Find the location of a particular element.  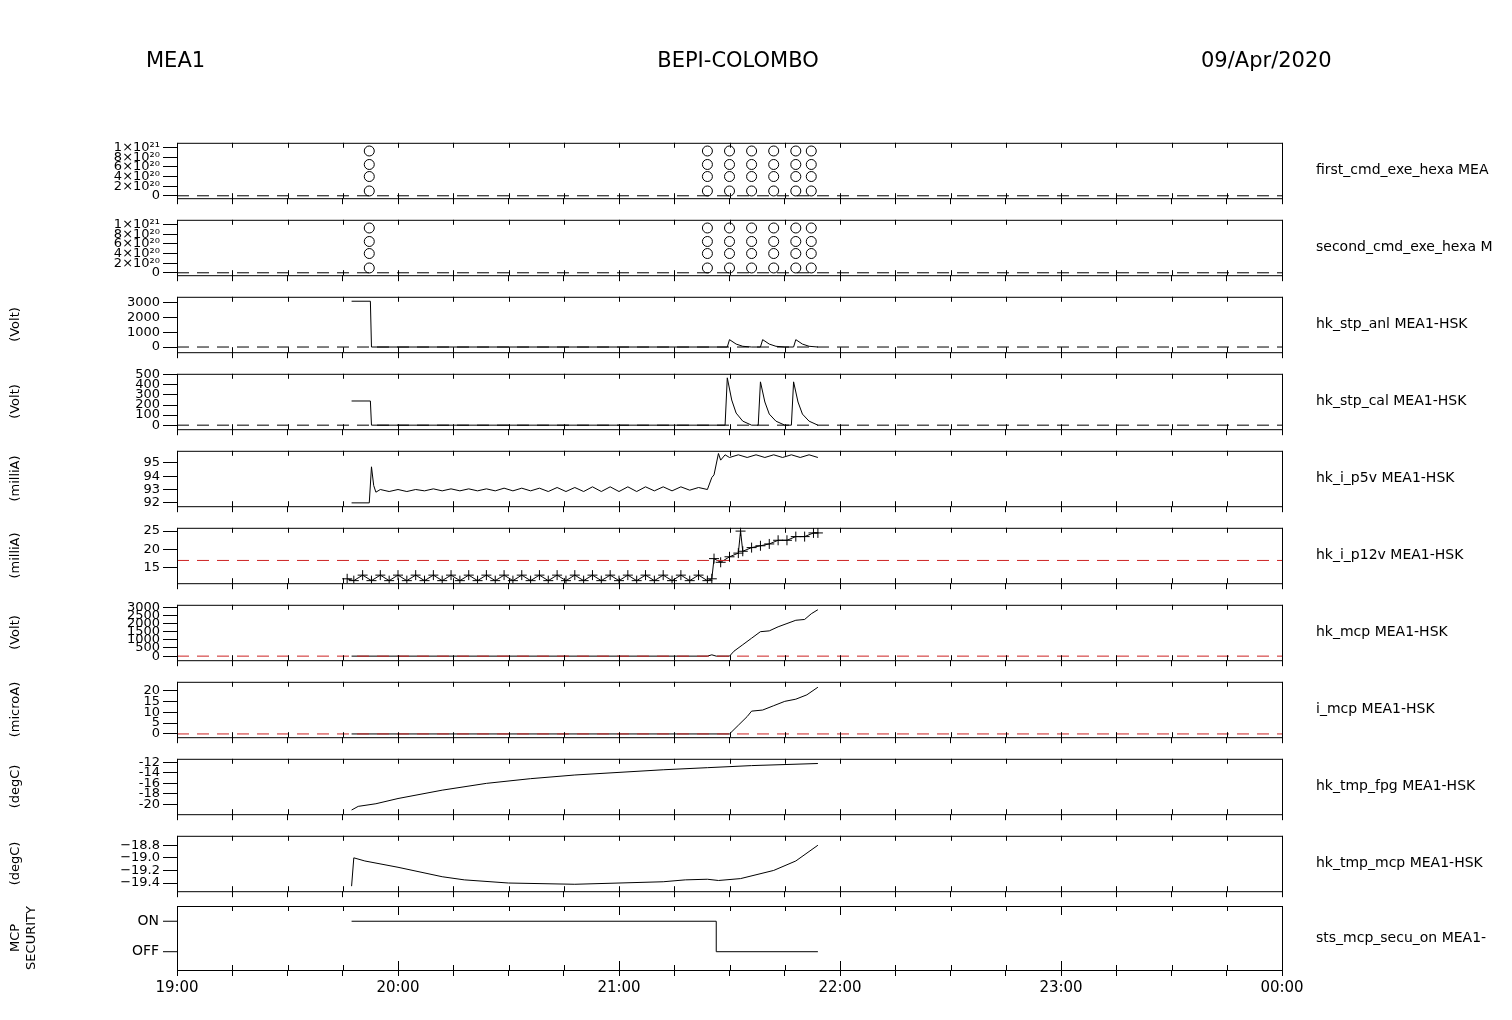

y-tick-label: 3000 is located at coordinates (143, 302).